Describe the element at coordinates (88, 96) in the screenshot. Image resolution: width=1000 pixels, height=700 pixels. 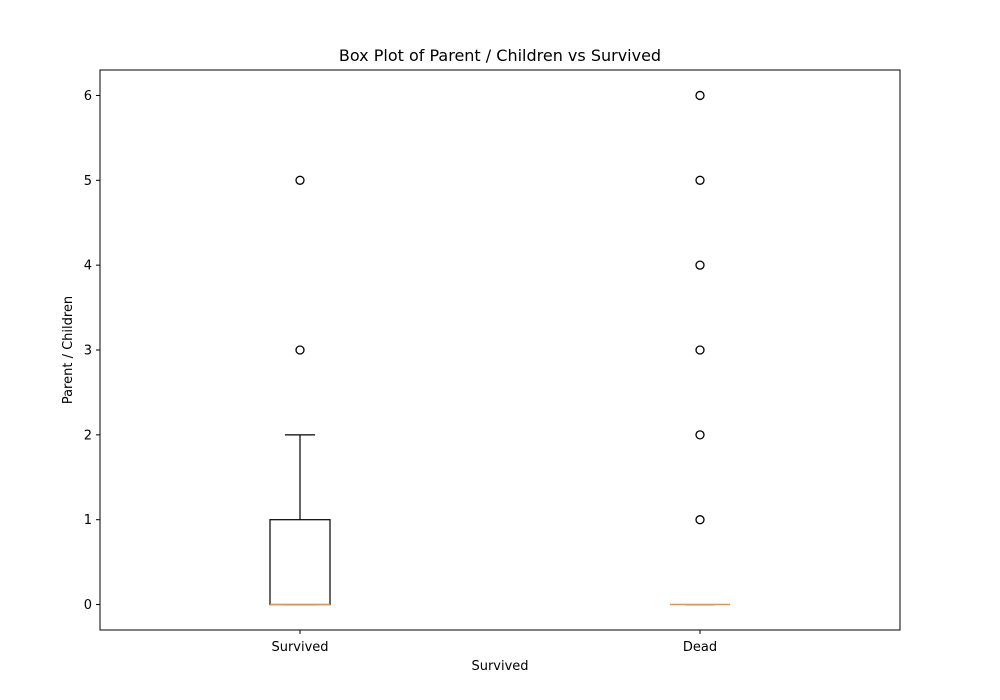
I see `y-tick-label: 6` at that location.